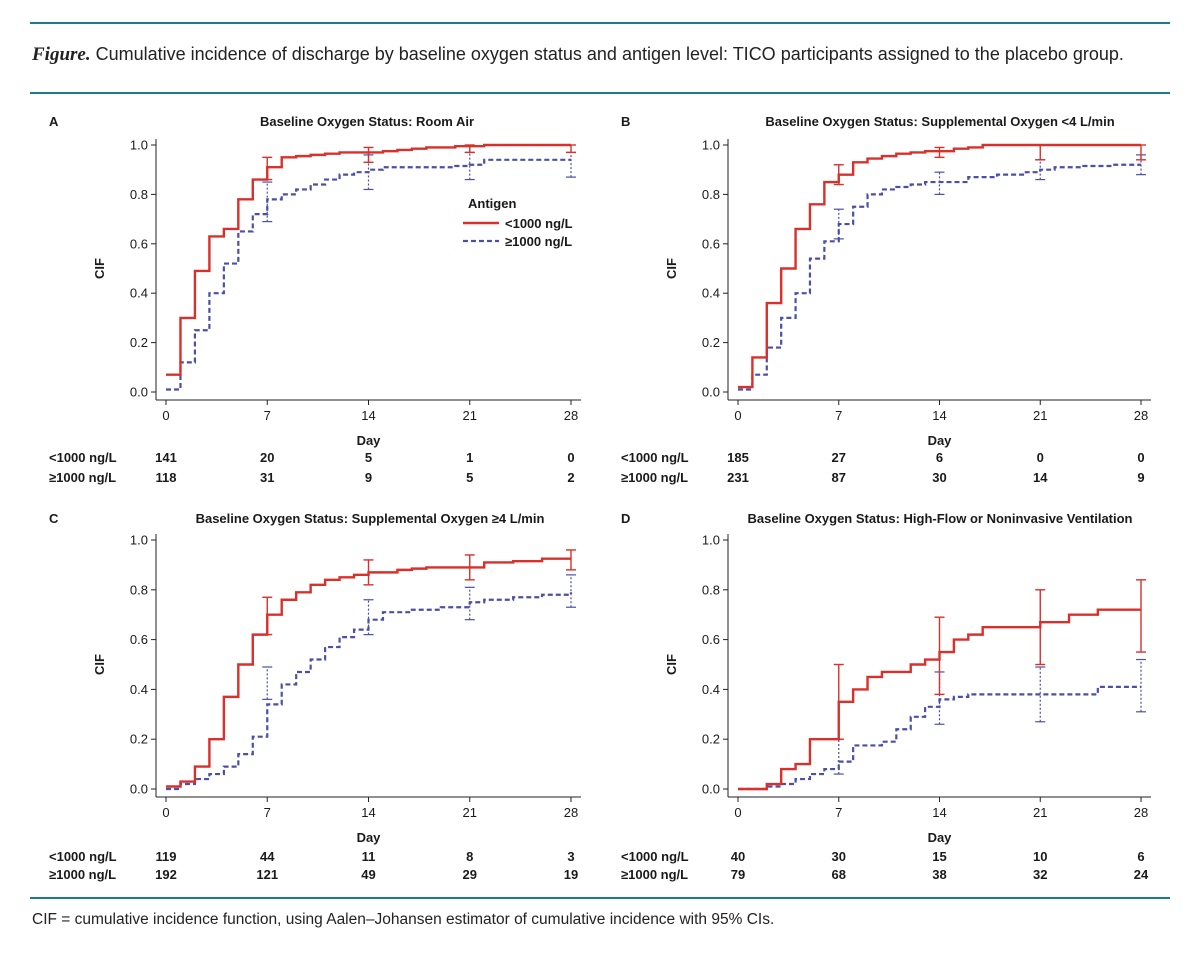 This screenshot has height=959, width=1200. Describe the element at coordinates (570, 477) in the screenshot. I see `at-risk-value: 2` at that location.